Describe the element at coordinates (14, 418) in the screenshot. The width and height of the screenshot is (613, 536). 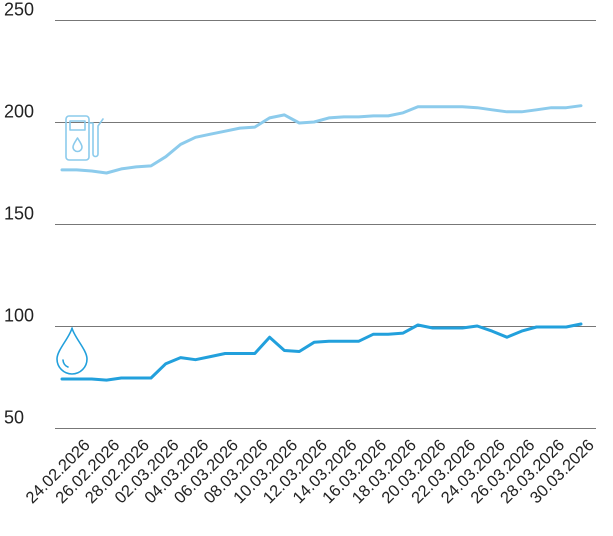
I see `y-tick-label-50: 50` at that location.